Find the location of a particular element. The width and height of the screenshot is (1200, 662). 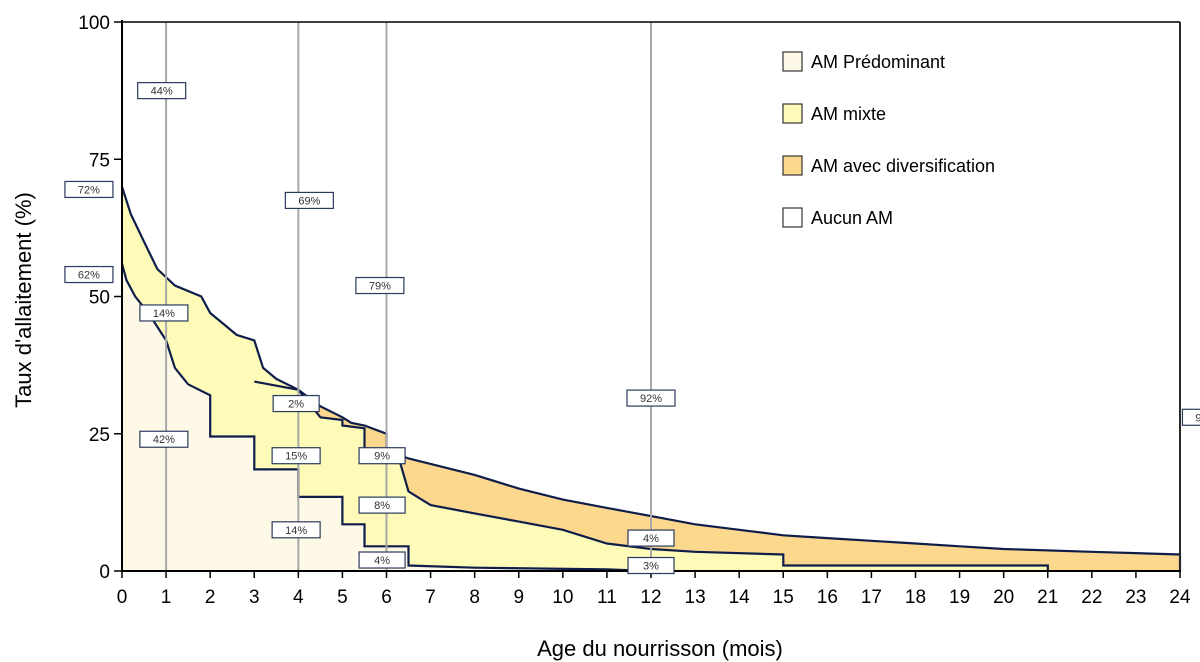

annotation-box: 69% is located at coordinates (309, 200).